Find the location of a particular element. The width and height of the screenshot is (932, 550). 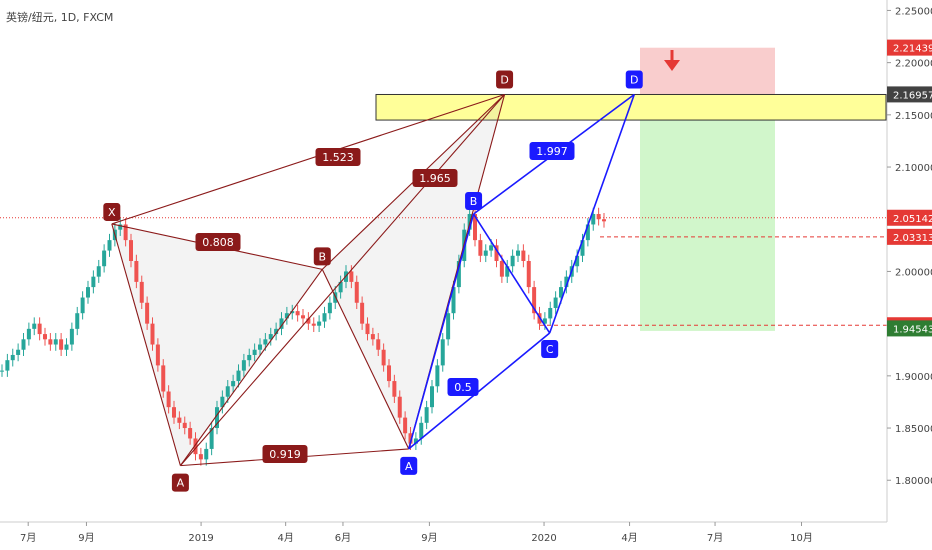

y-tick-label-5: 2.00000 is located at coordinates (913, 272).